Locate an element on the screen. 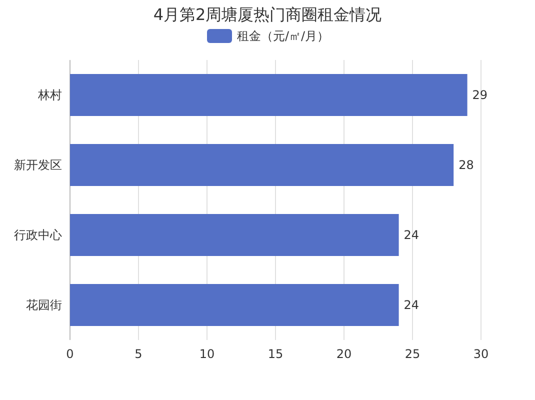  legend-label: 租金（元/㎡/月） is located at coordinates (283, 36).